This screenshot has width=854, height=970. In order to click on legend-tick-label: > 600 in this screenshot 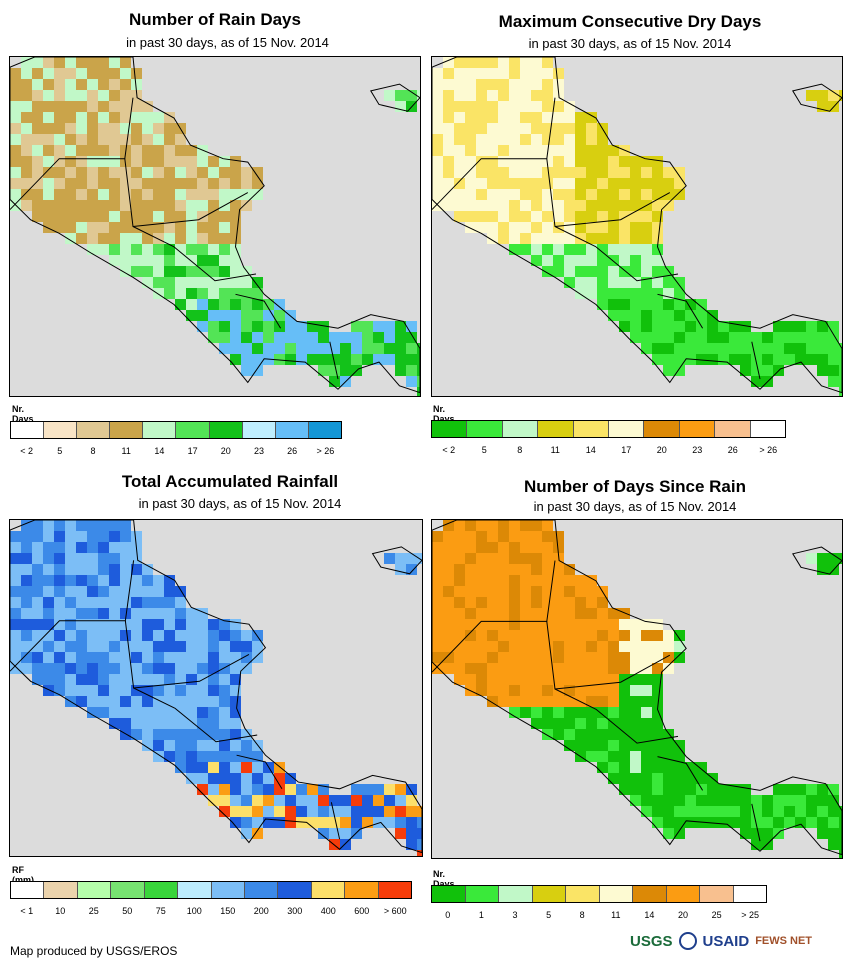, I will do `click(395, 911)`.